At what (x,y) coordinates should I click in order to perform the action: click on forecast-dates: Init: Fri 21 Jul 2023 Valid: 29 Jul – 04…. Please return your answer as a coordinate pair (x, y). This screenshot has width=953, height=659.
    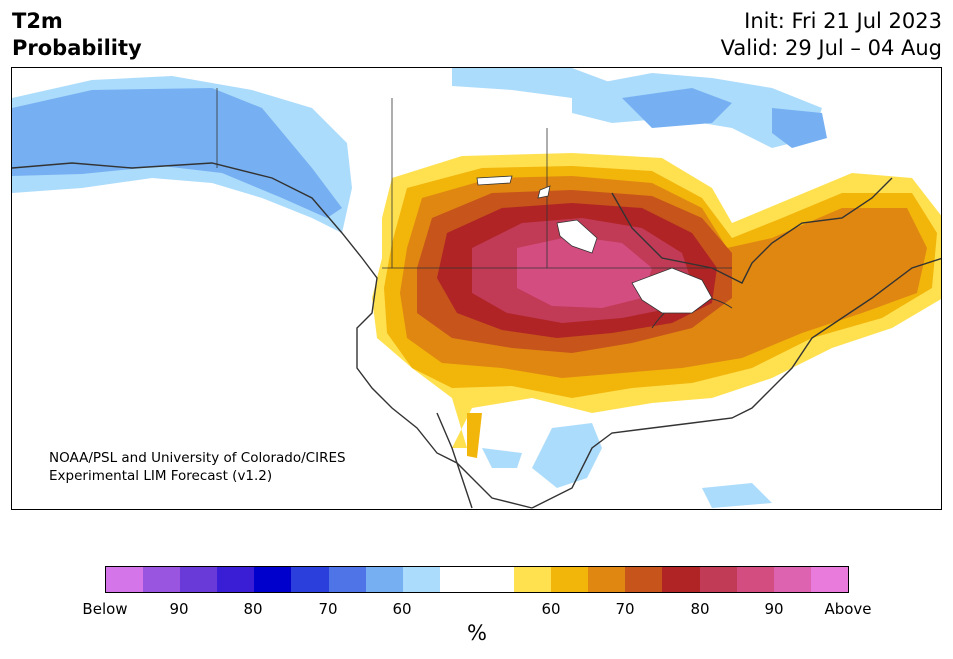
    Looking at the image, I should click on (831, 35).